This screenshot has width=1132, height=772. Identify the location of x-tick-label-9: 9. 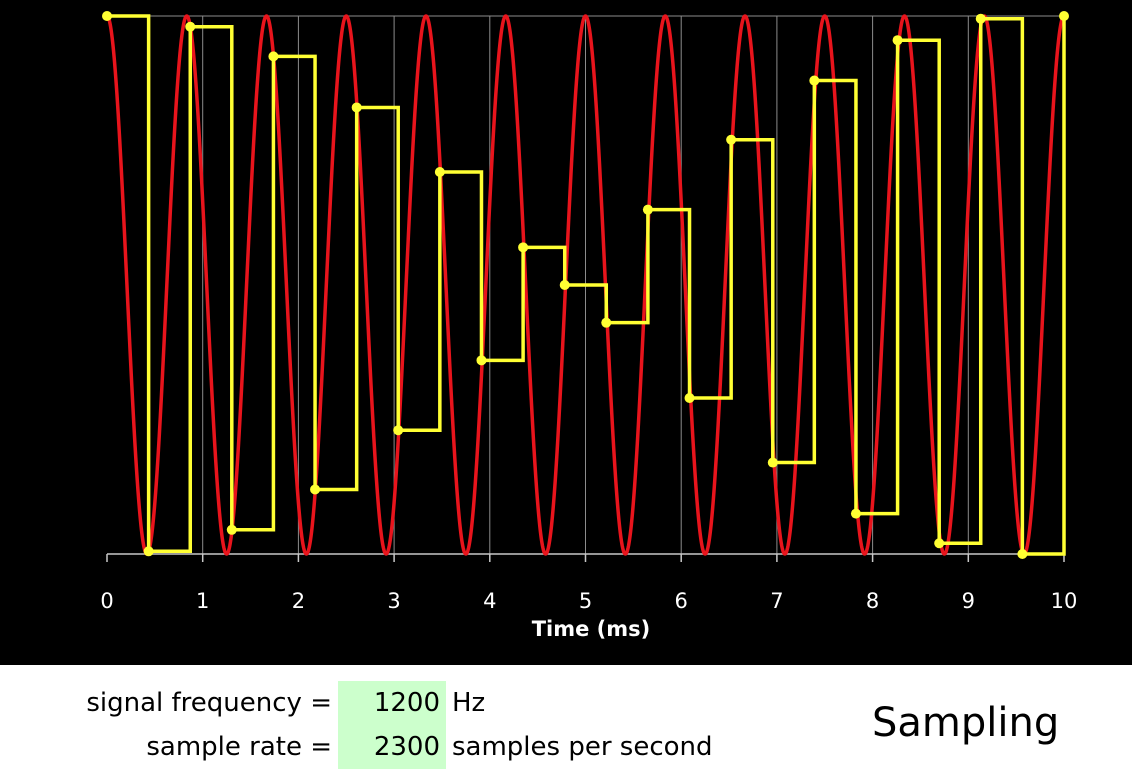
(968, 601).